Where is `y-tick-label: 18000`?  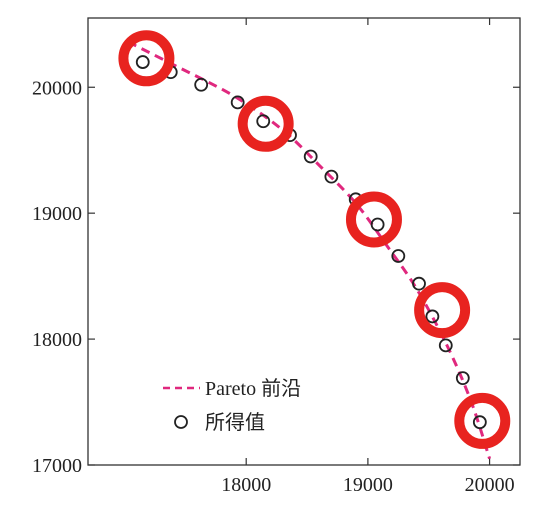
y-tick-label: 18000 is located at coordinates (57, 340).